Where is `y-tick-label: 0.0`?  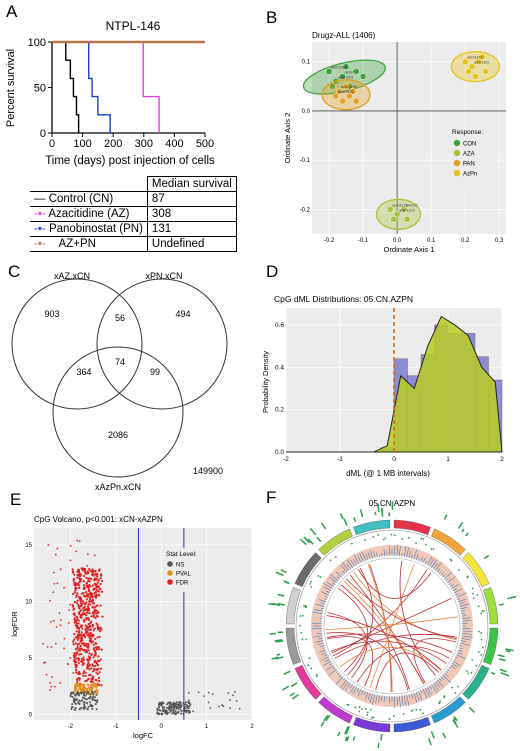 y-tick-label: 0.0 is located at coordinates (279, 452).